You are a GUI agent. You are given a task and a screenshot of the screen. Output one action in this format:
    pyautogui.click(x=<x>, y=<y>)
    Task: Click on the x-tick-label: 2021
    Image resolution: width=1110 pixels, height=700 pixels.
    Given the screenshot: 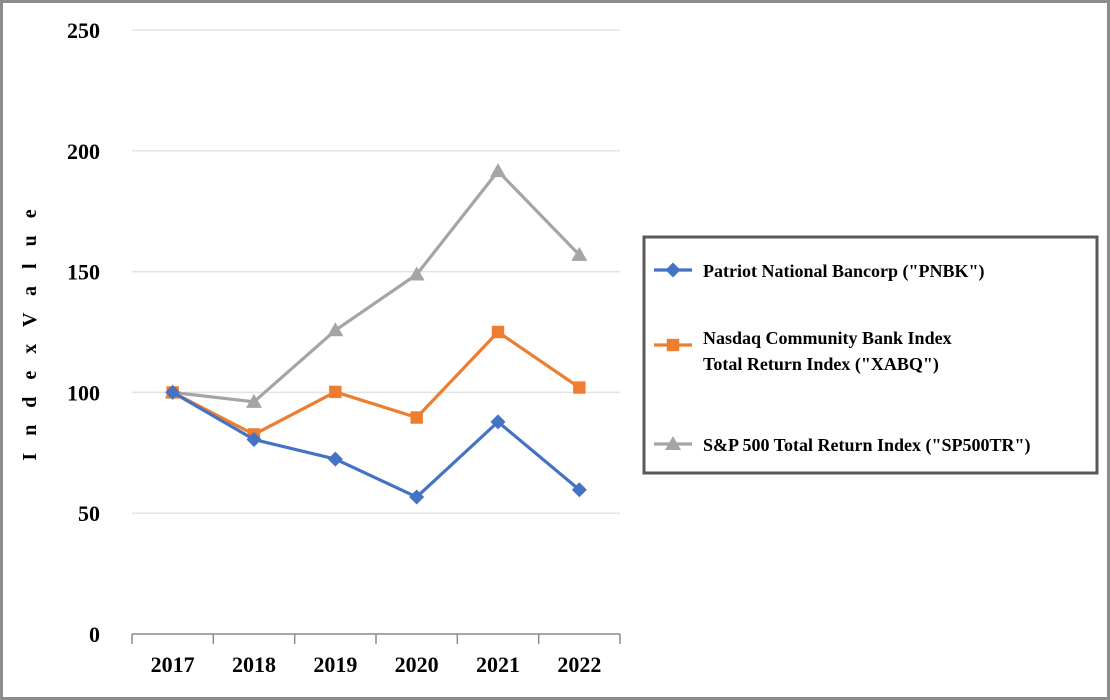 What is the action you would take?
    pyautogui.click(x=498, y=664)
    